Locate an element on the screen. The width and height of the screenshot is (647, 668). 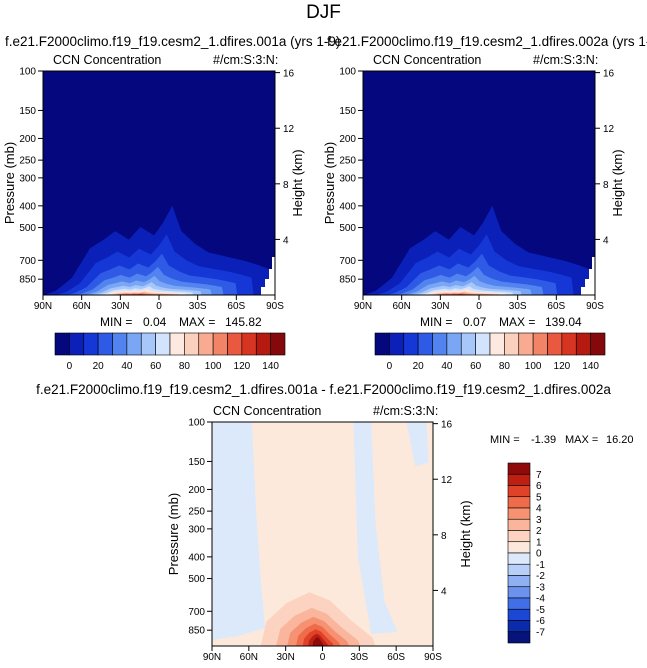
panel-1-colorbar-label: 100 is located at coordinates (213, 366).